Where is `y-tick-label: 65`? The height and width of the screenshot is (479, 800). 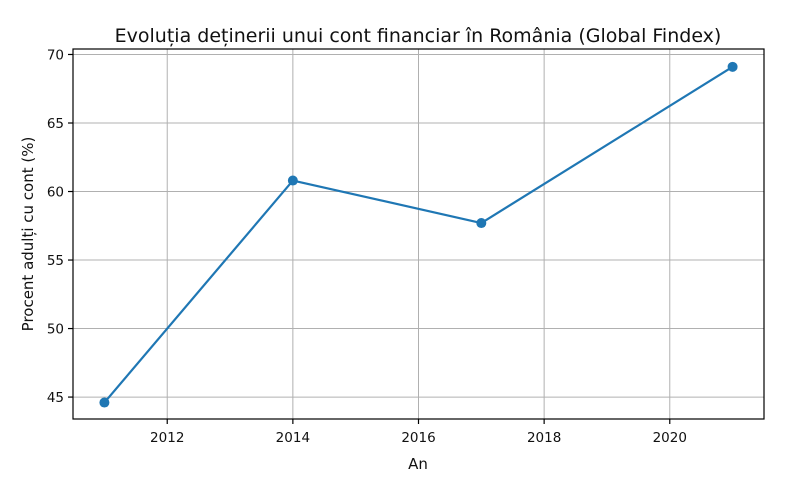
y-tick-label: 65 is located at coordinates (55, 124).